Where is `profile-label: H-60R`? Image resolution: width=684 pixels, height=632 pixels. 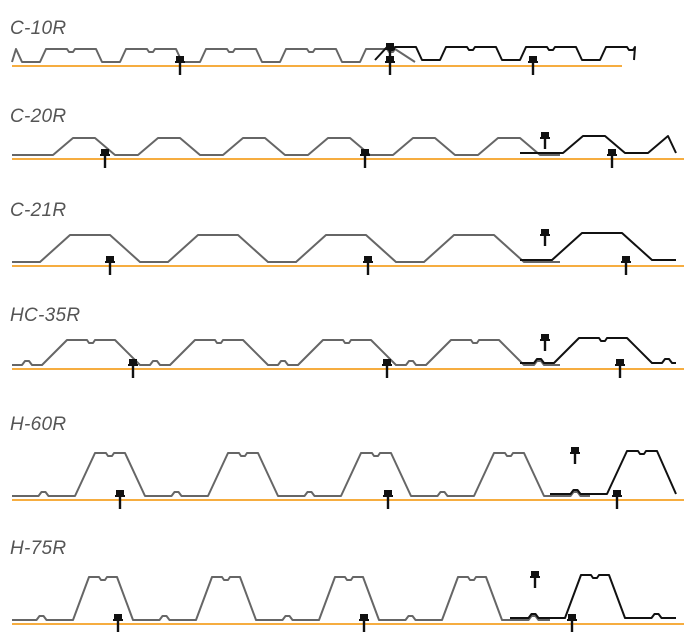 profile-label: H-60R is located at coordinates (38, 424).